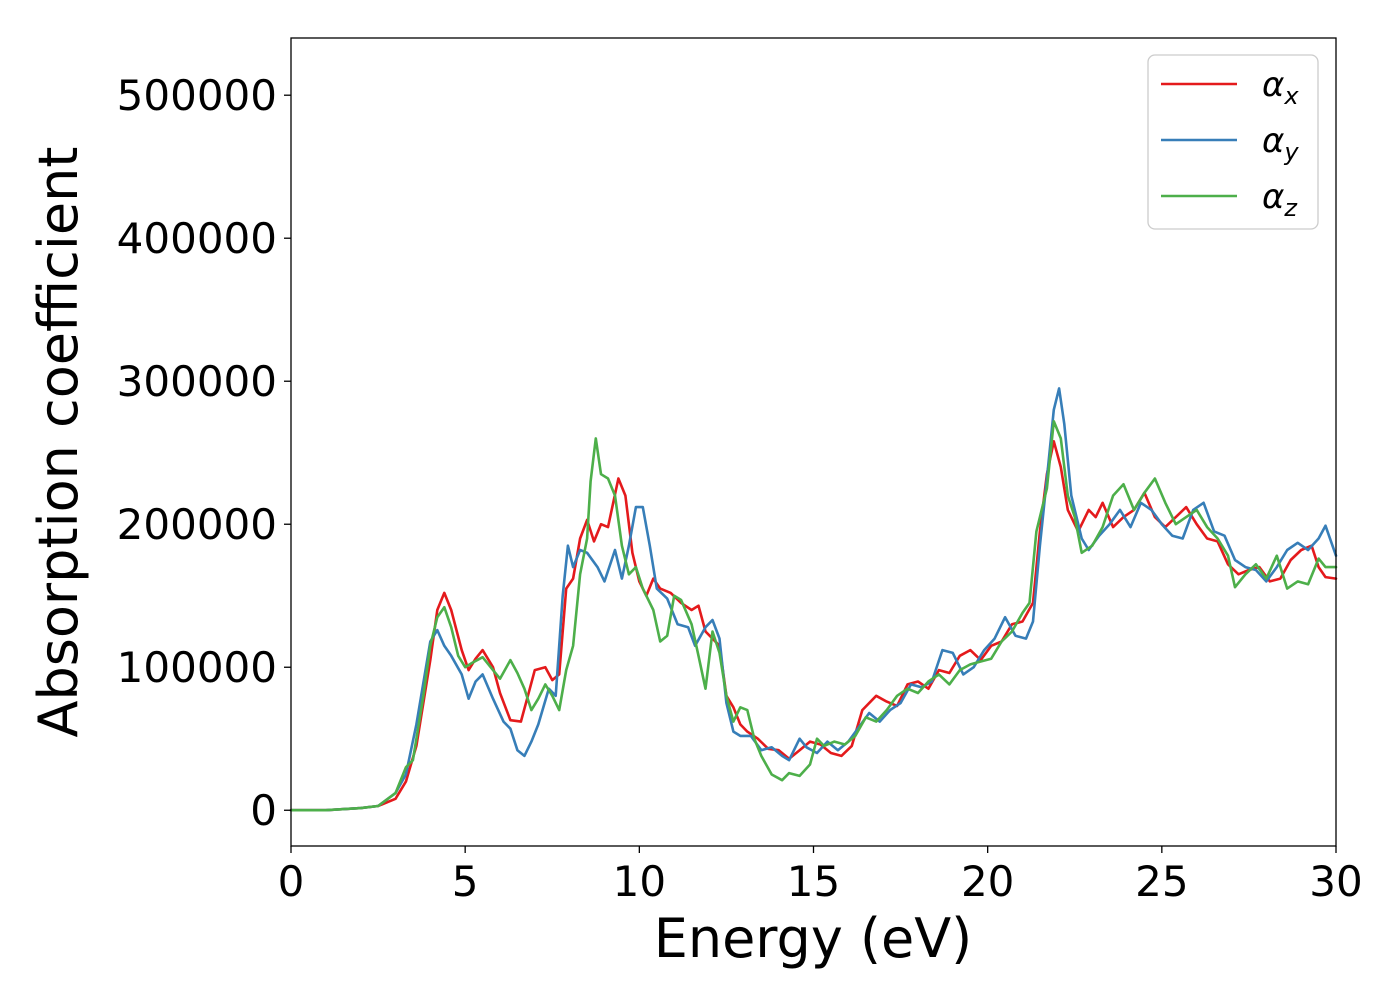 The image size is (1400, 1000). I want to click on y-tick-label: 100000, so click(197, 667).